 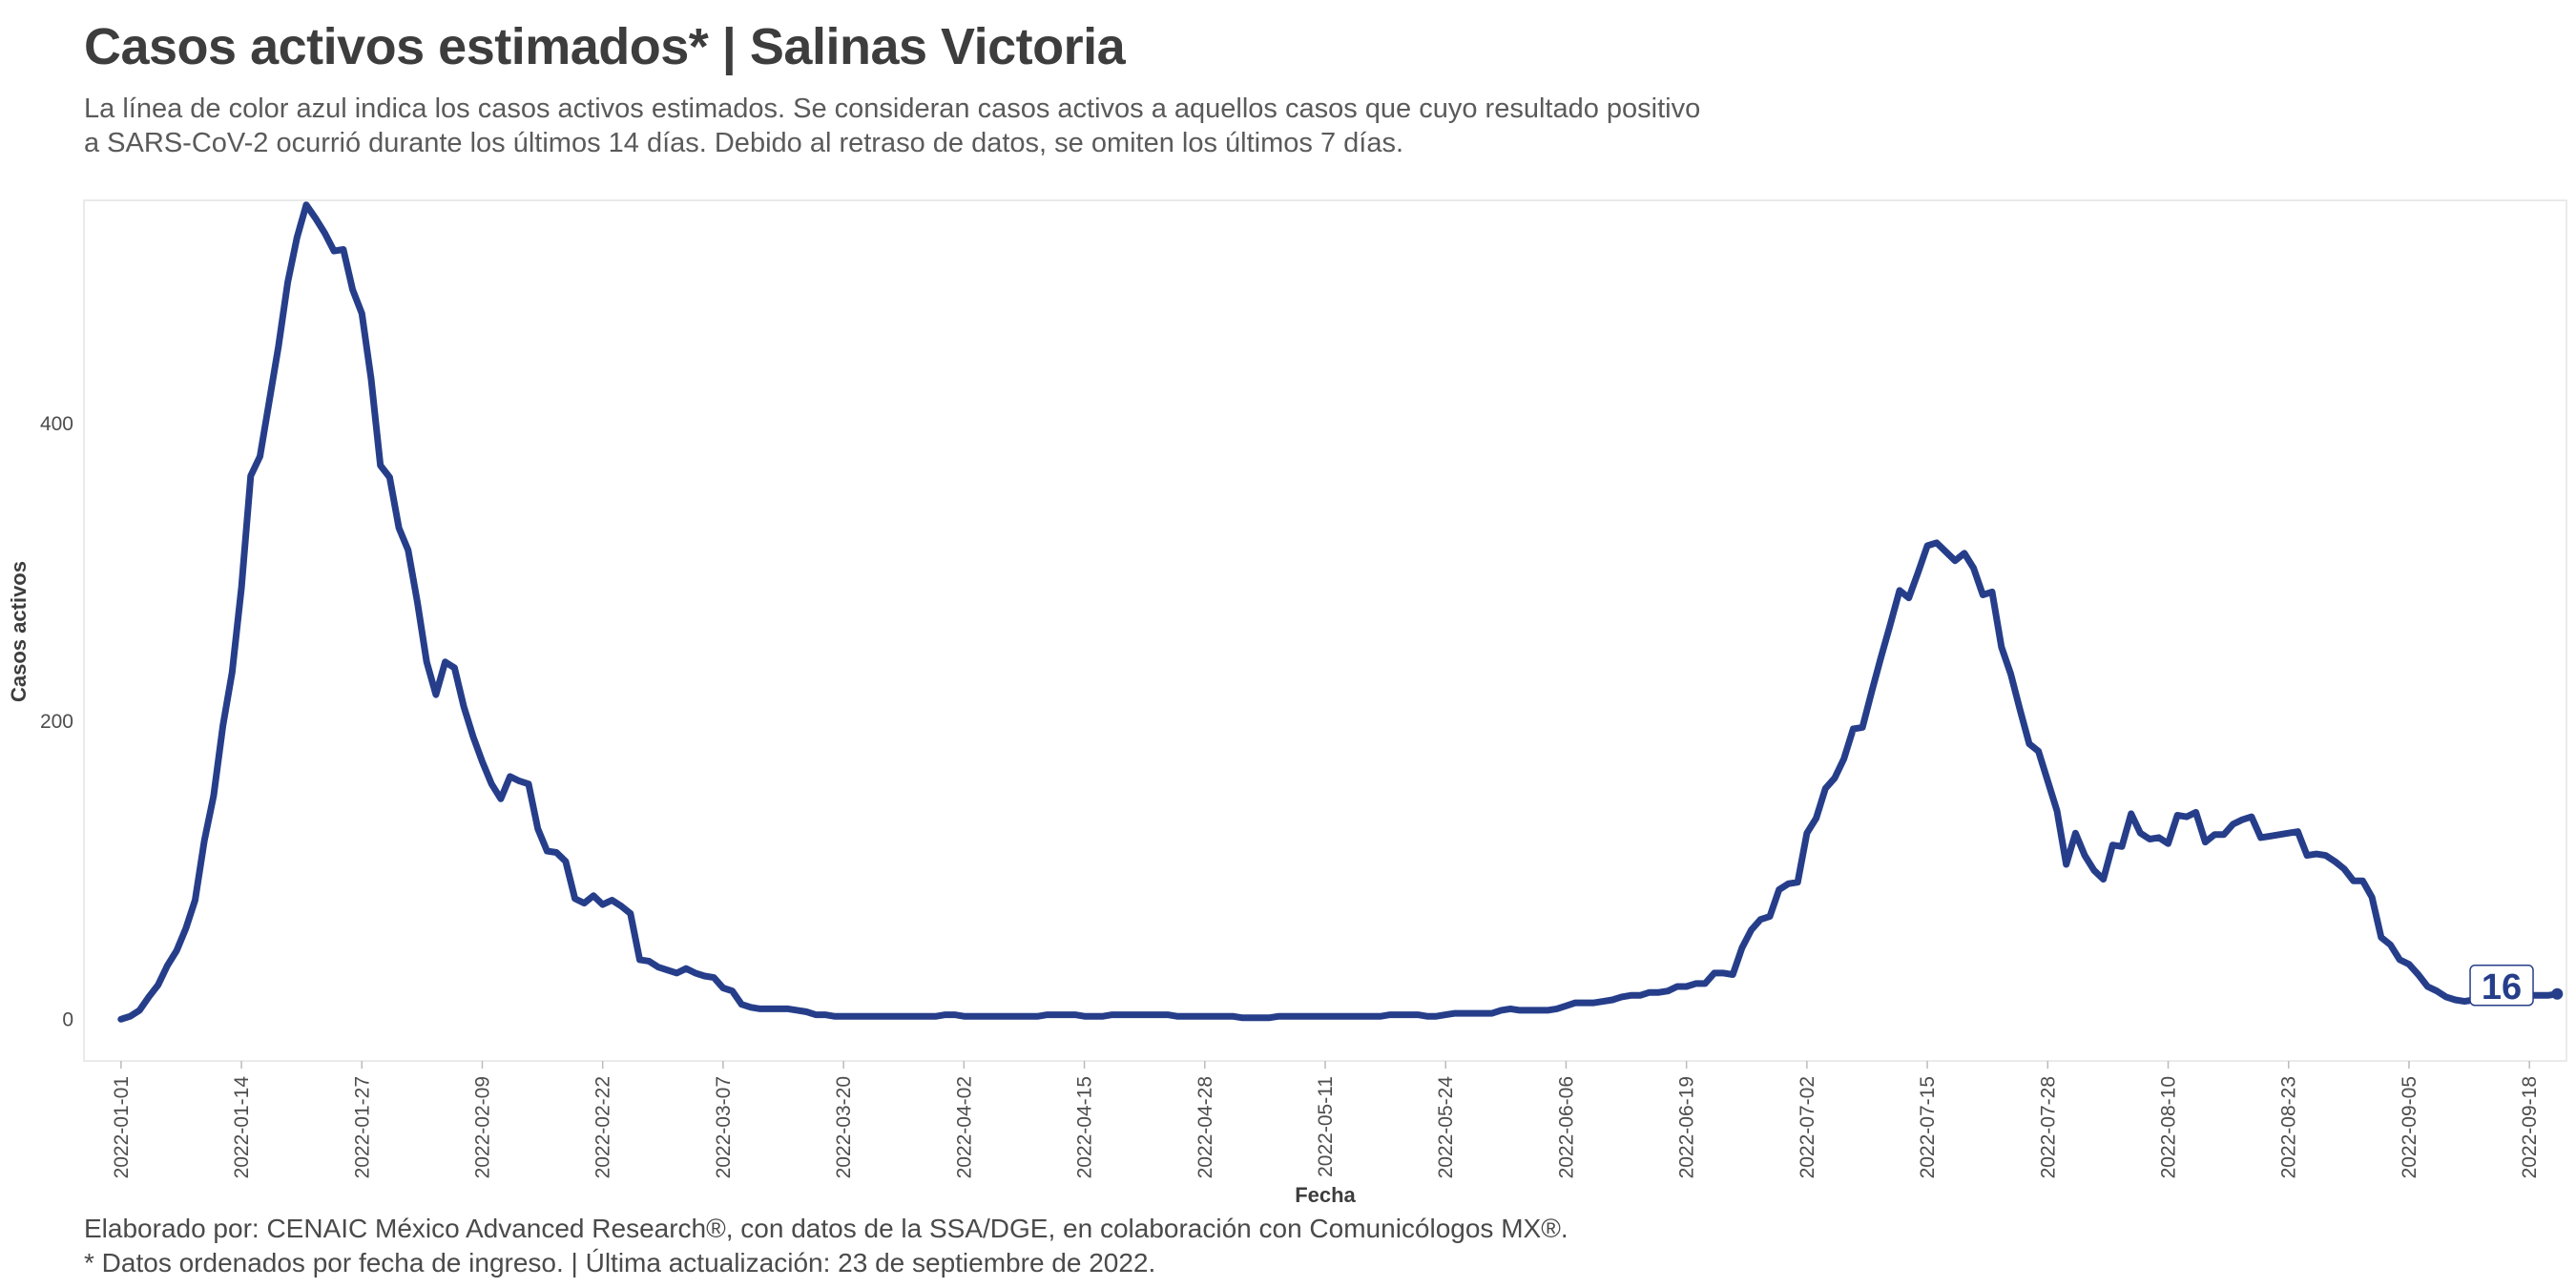 I want to click on x-tick-label: 2022-06-19, so click(x=1687, y=1127).